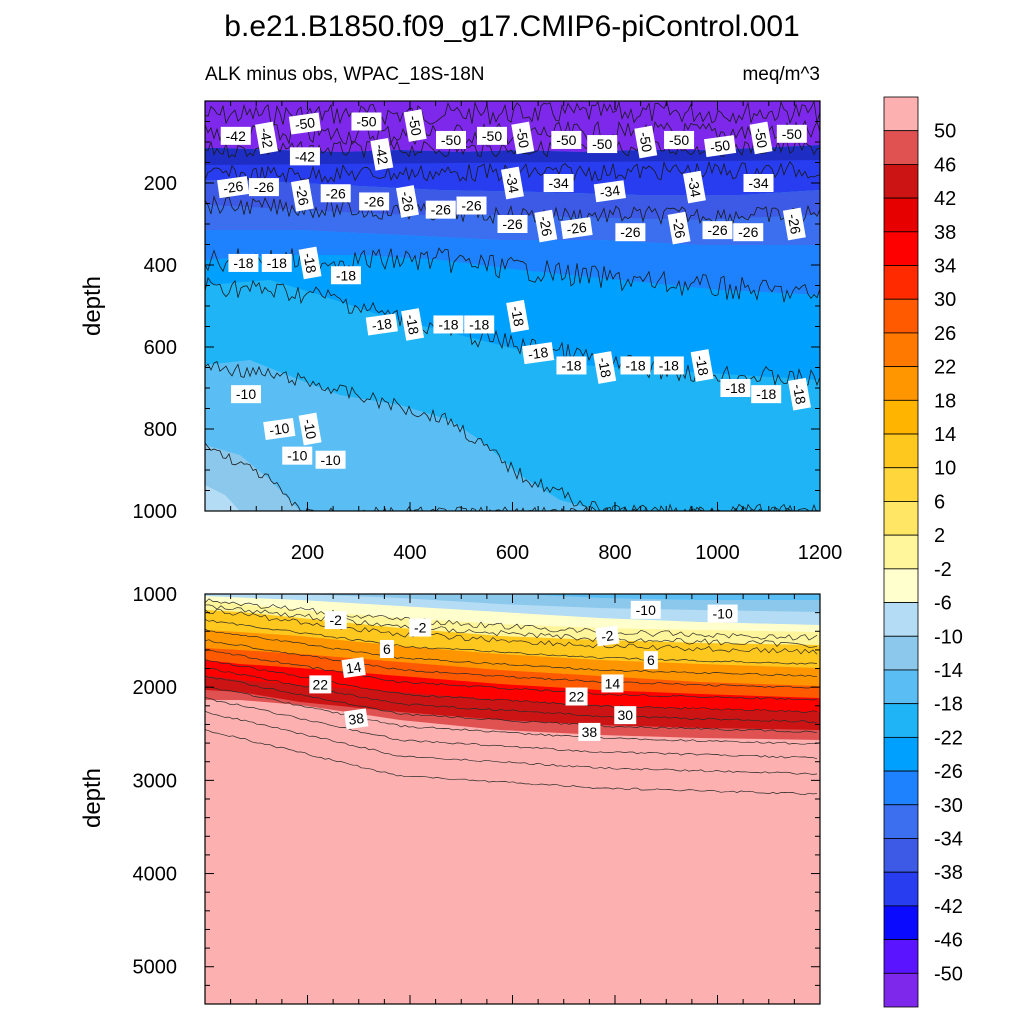  What do you see at coordinates (939, 502) in the screenshot?
I see `colorbar-label: 6` at bounding box center [939, 502].